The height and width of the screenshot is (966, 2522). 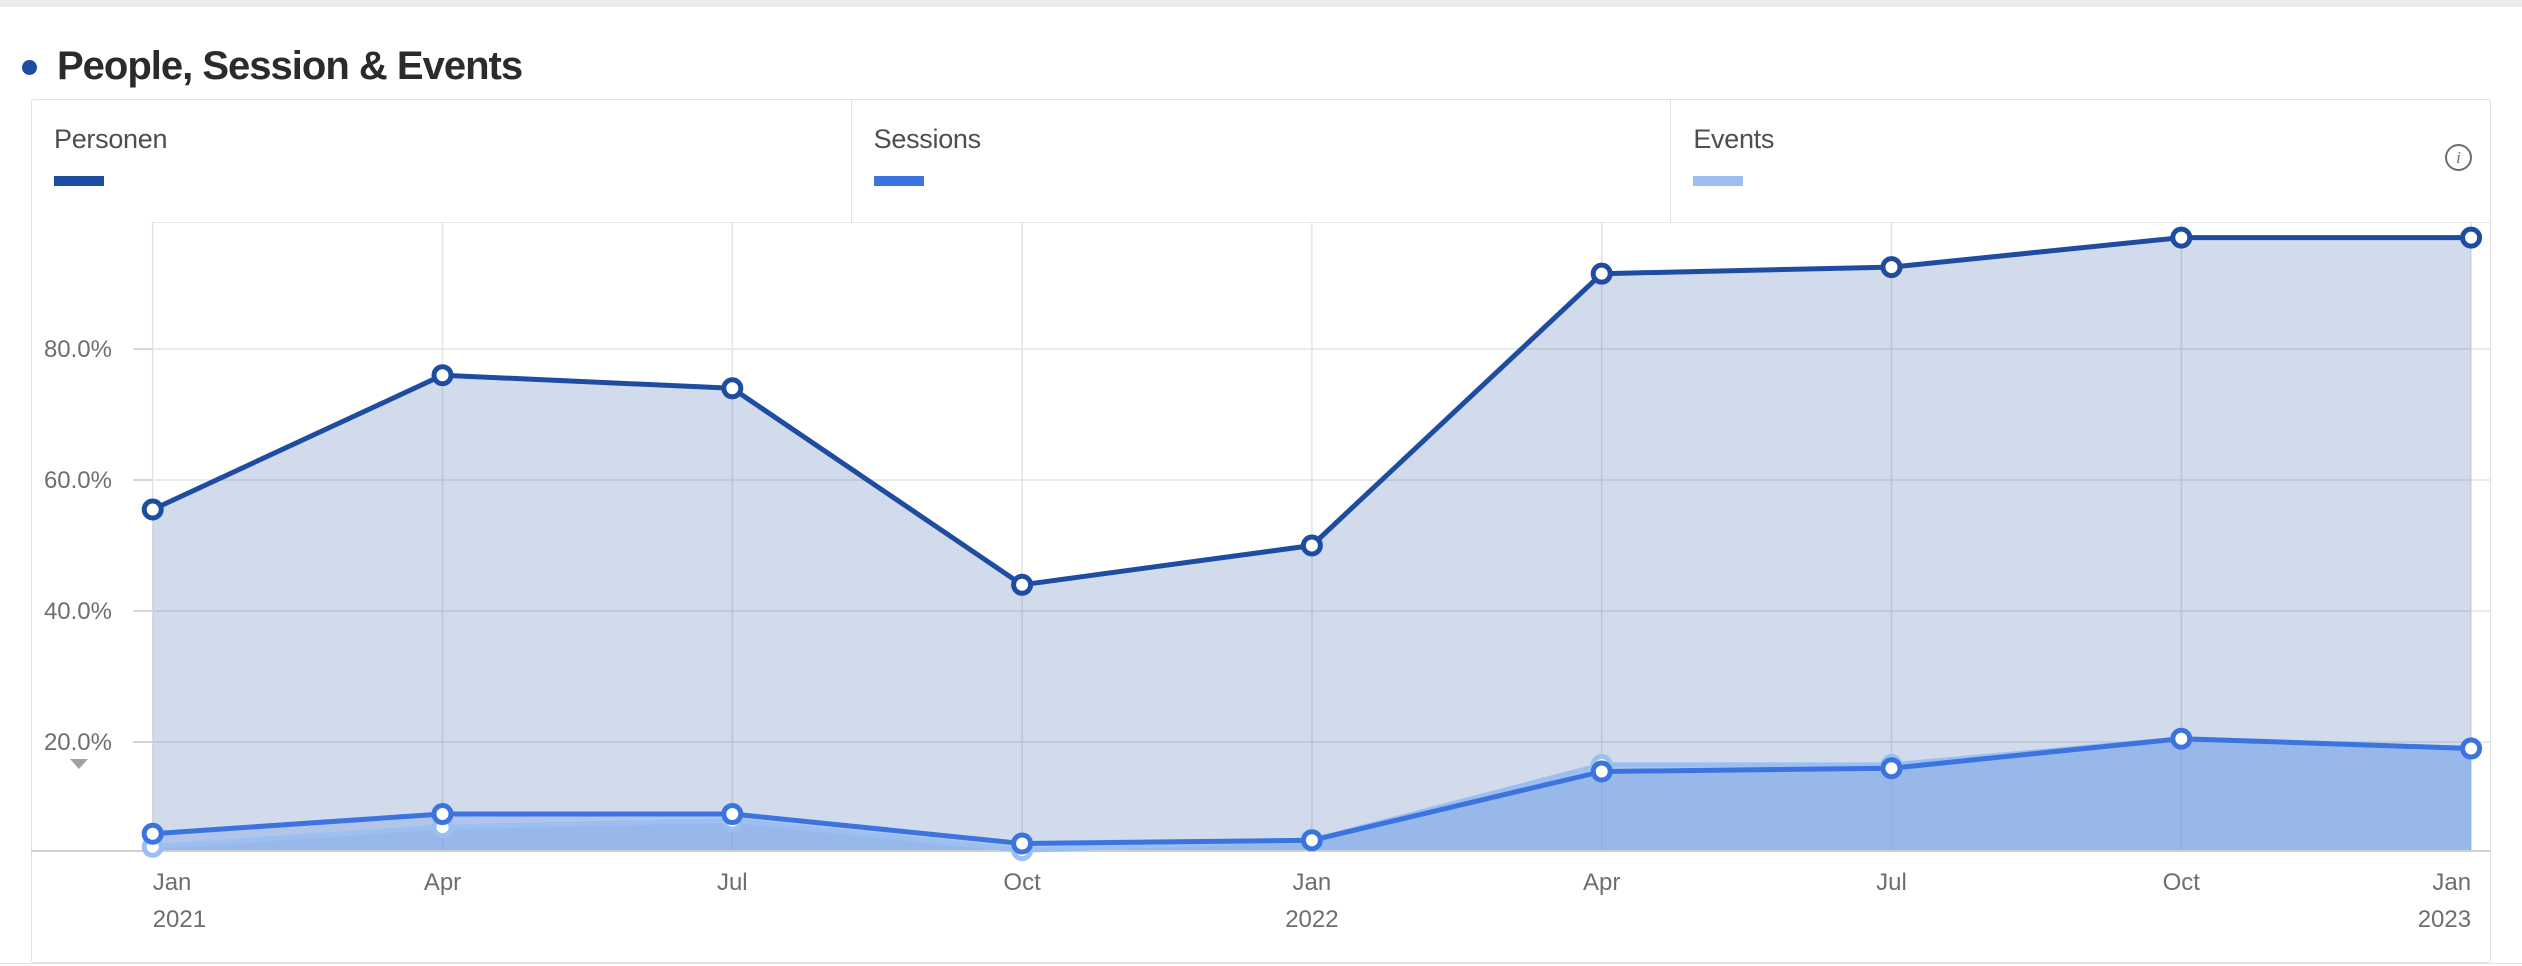 What do you see at coordinates (1734, 139) in the screenshot?
I see `legend-label: Events` at bounding box center [1734, 139].